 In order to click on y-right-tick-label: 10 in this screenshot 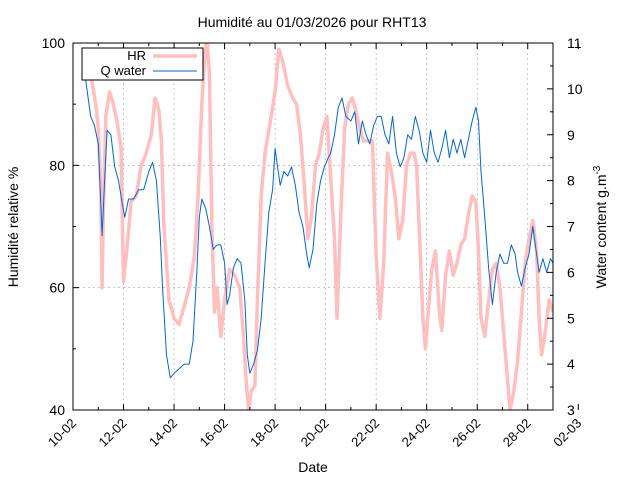, I will do `click(575, 89)`.